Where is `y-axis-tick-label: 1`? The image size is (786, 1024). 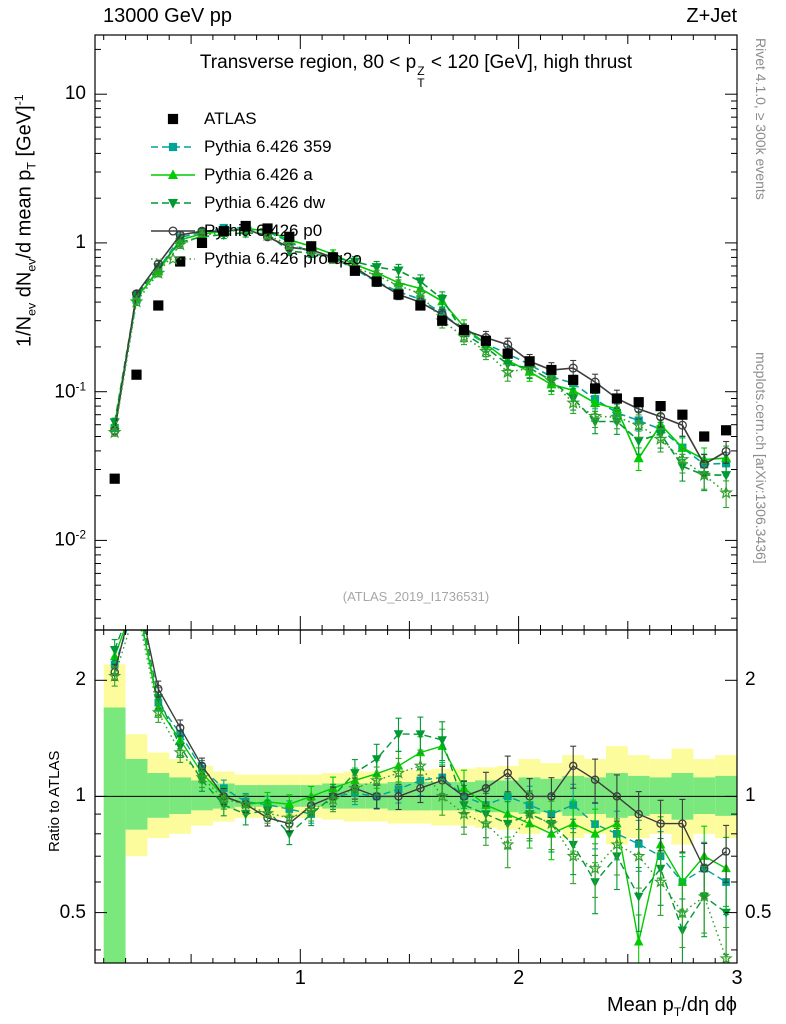
y-axis-tick-label: 1 is located at coordinates (80, 242).